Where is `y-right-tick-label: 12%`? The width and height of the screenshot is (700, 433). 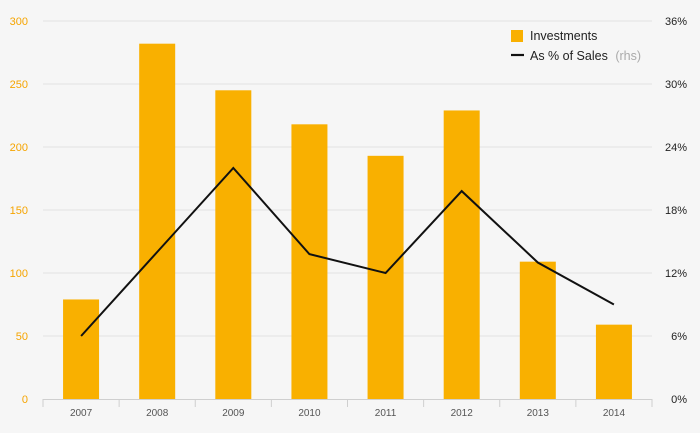 y-right-tick-label: 12% is located at coordinates (676, 274).